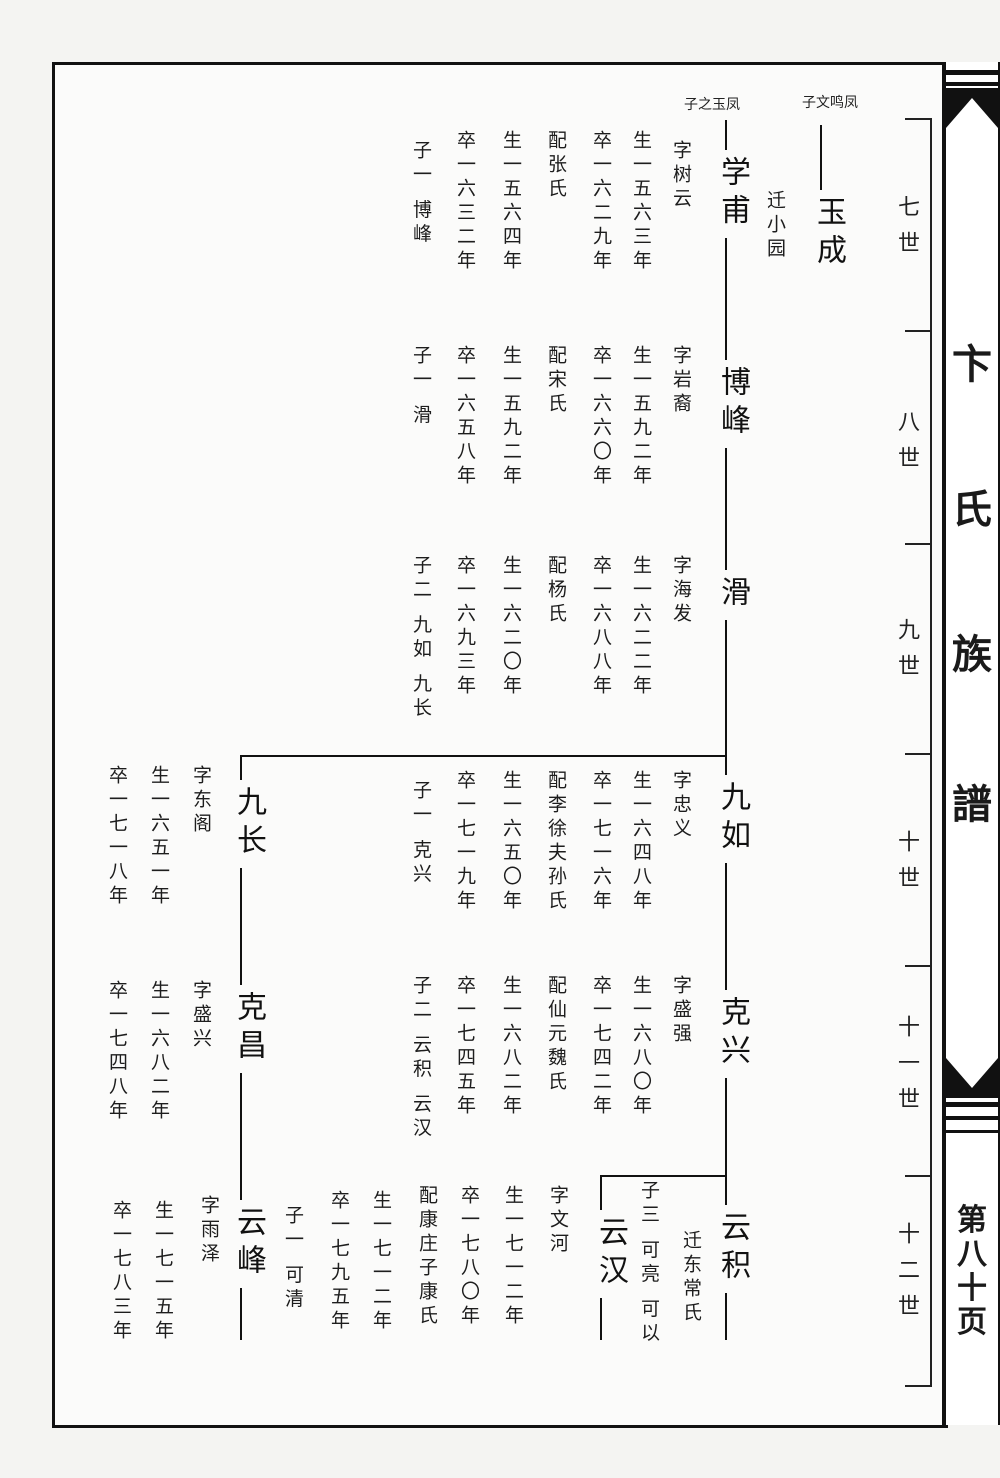  I want to click on person-detail: 生一六五〇年, so click(511, 842).